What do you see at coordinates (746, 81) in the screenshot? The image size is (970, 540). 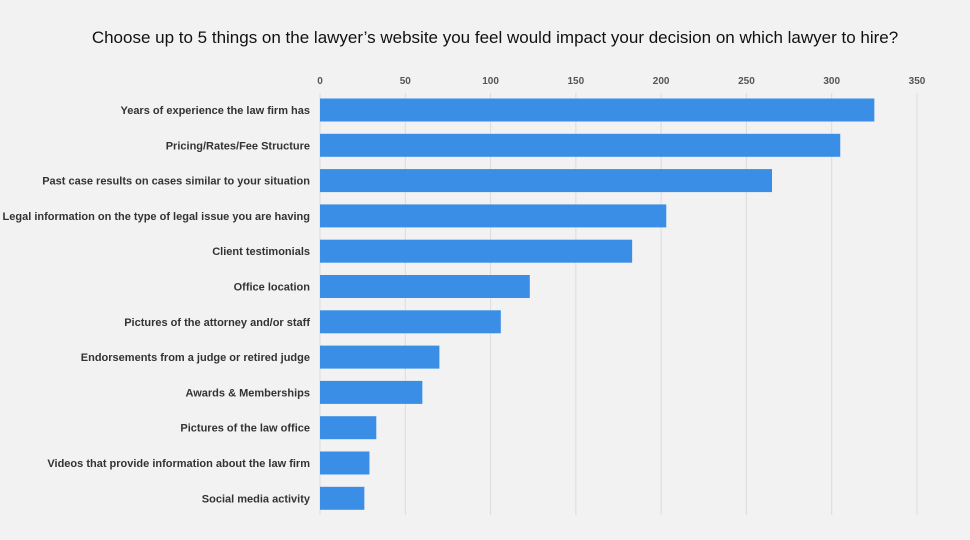 I see `x-tick-label: 250` at bounding box center [746, 81].